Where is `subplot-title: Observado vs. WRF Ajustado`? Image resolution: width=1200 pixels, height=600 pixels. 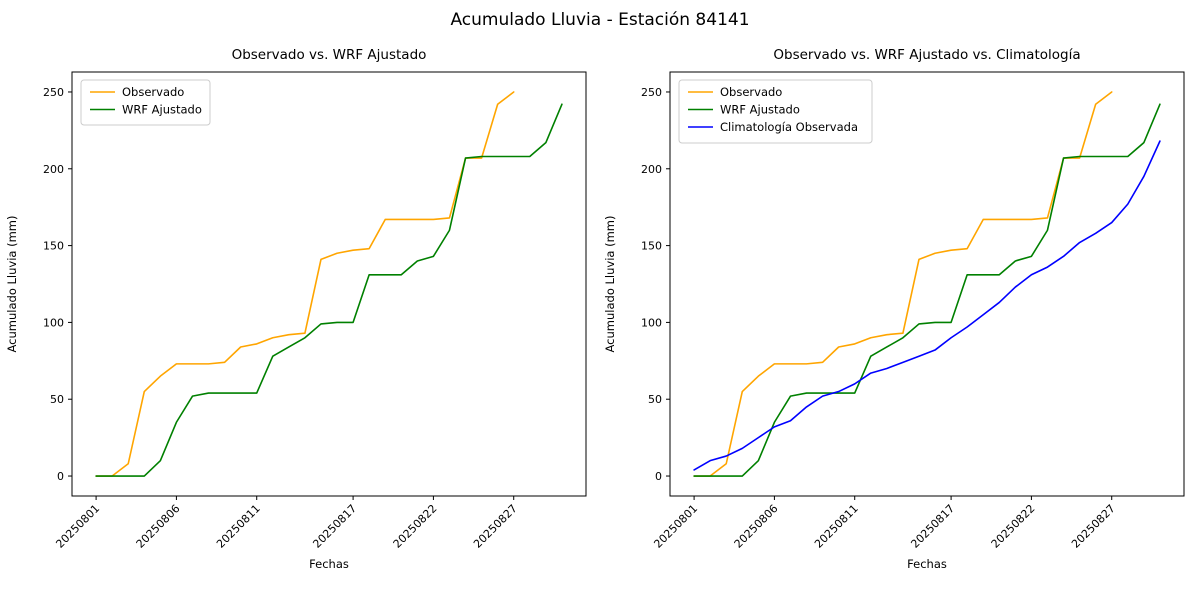
subplot-title: Observado vs. WRF Ajustado is located at coordinates (329, 55).